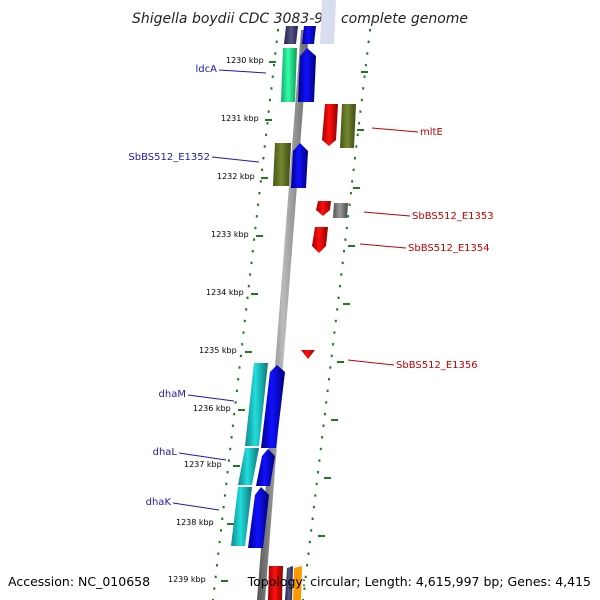 The width and height of the screenshot is (600, 600). I want to click on feature-ldcA-cog, so click(289, 75).